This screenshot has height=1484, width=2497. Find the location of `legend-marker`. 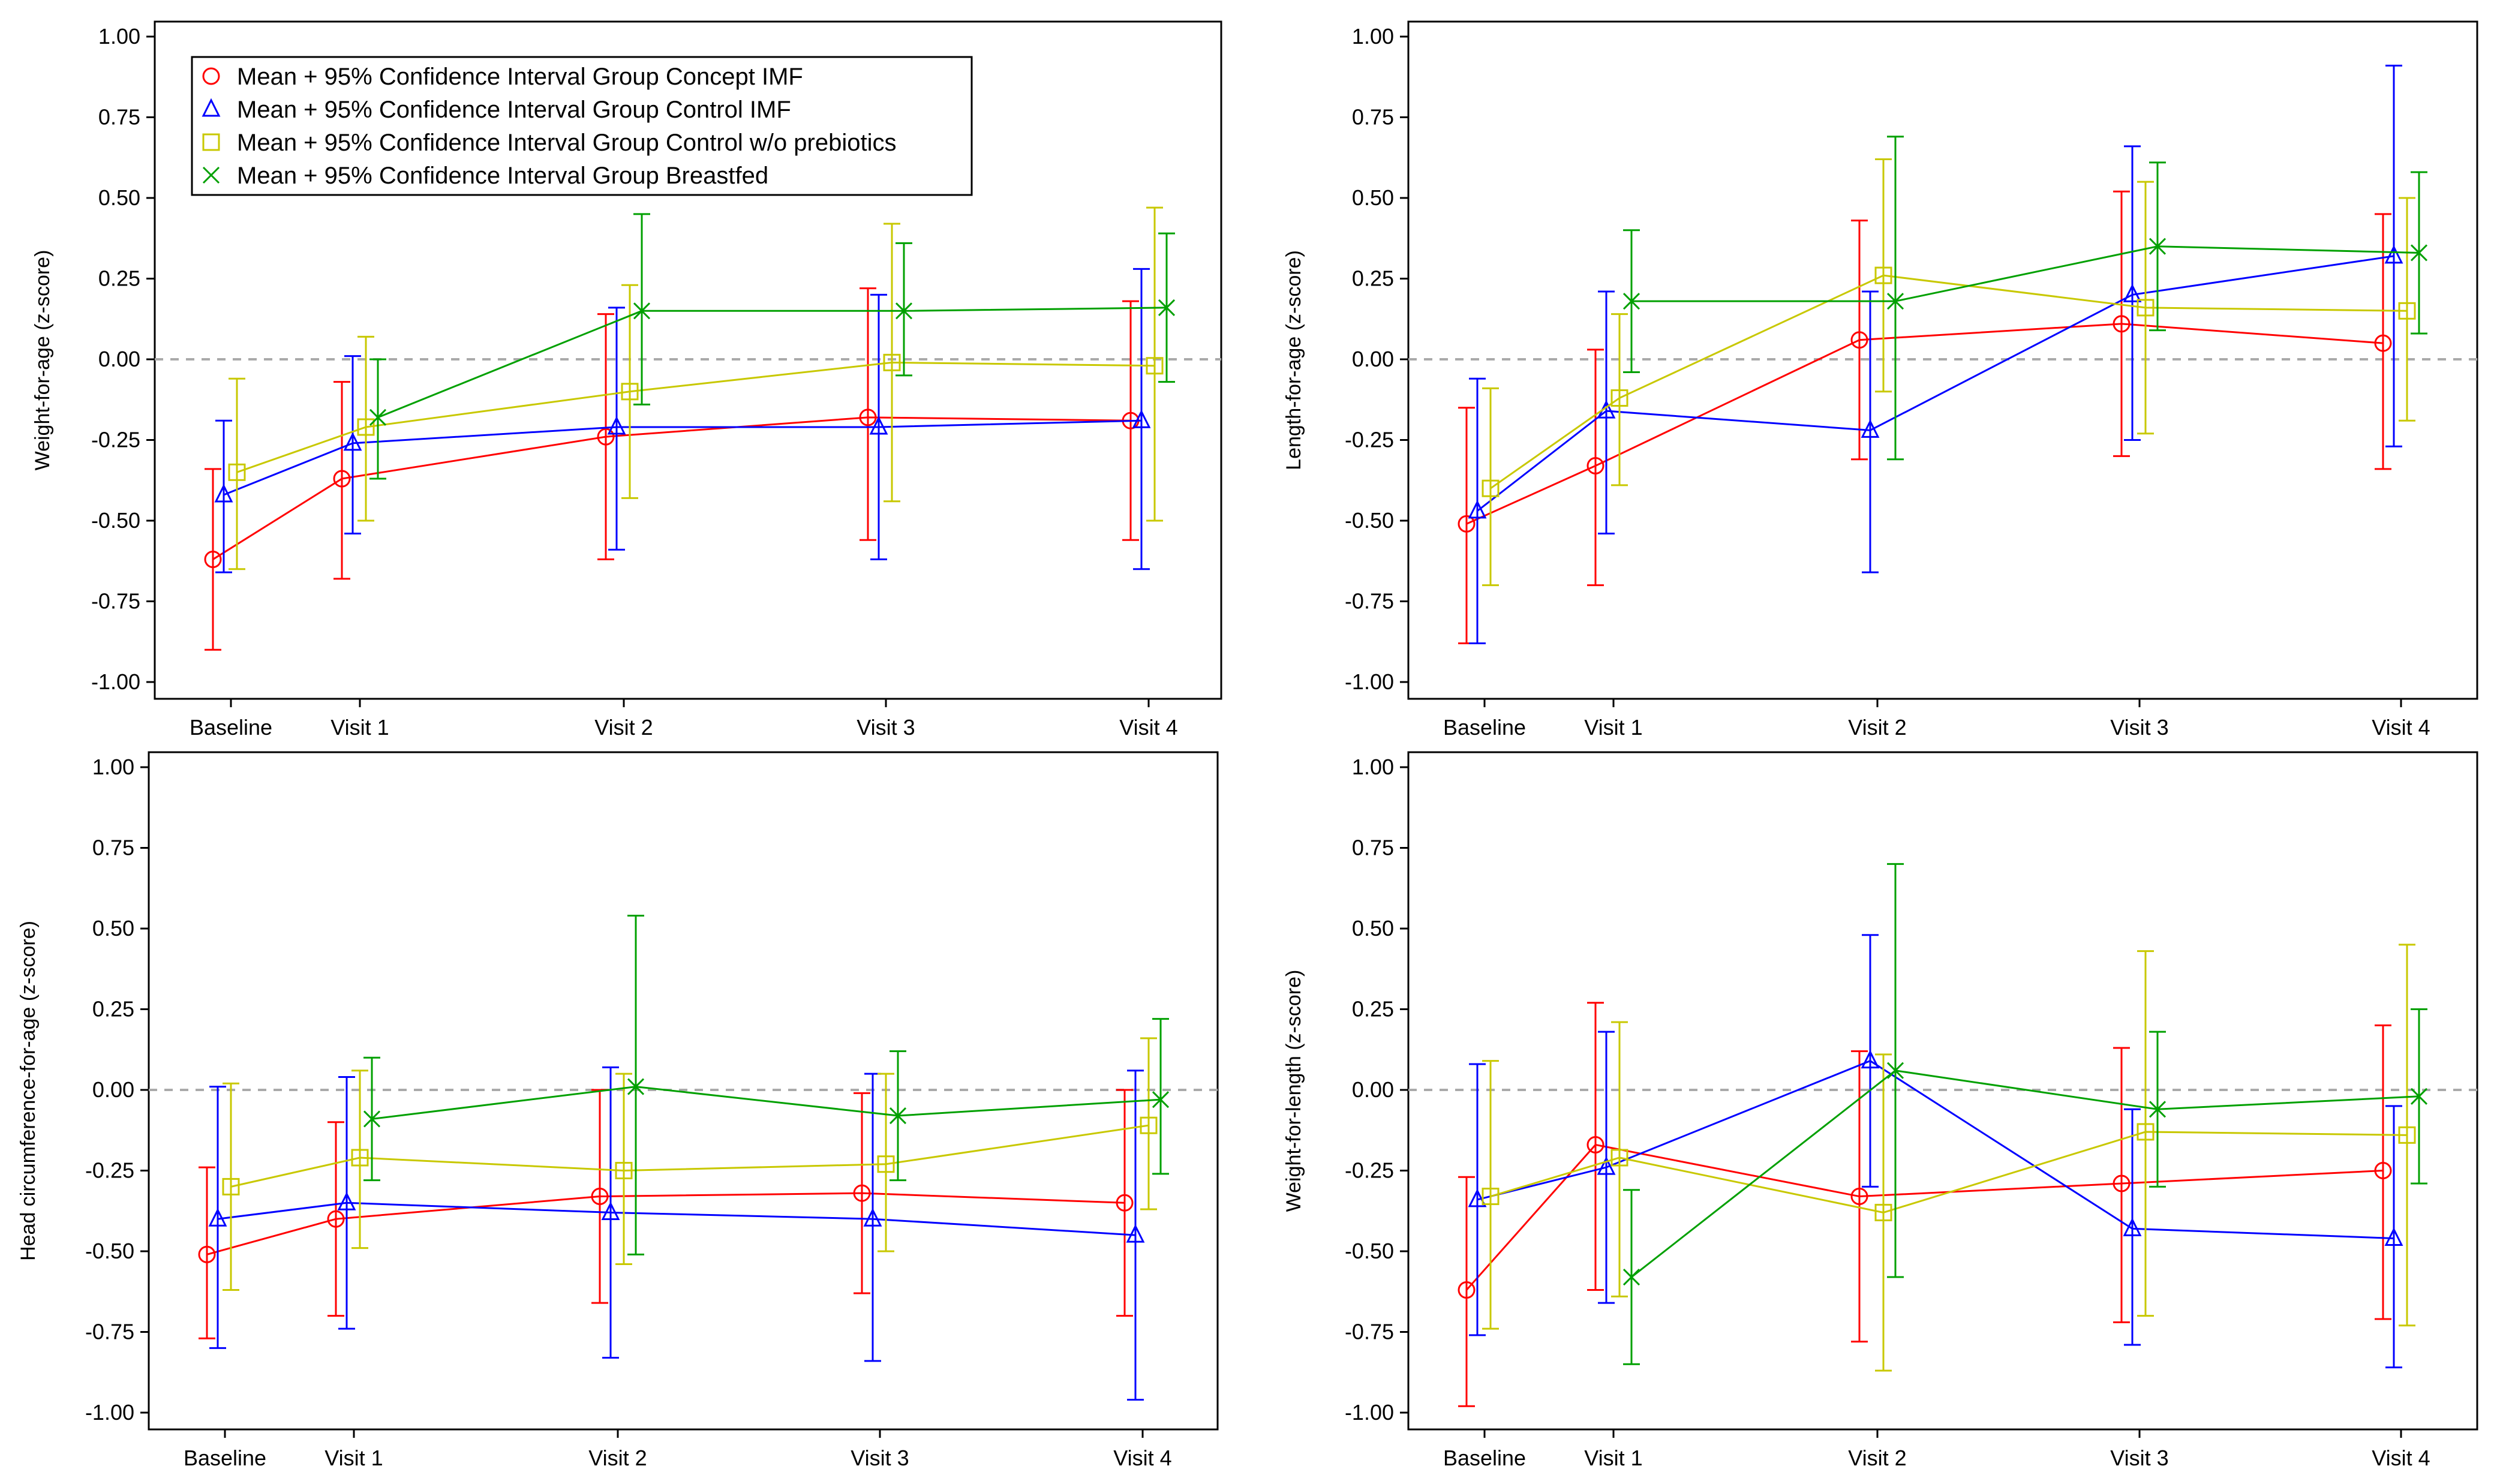

legend-marker is located at coordinates (211, 76).